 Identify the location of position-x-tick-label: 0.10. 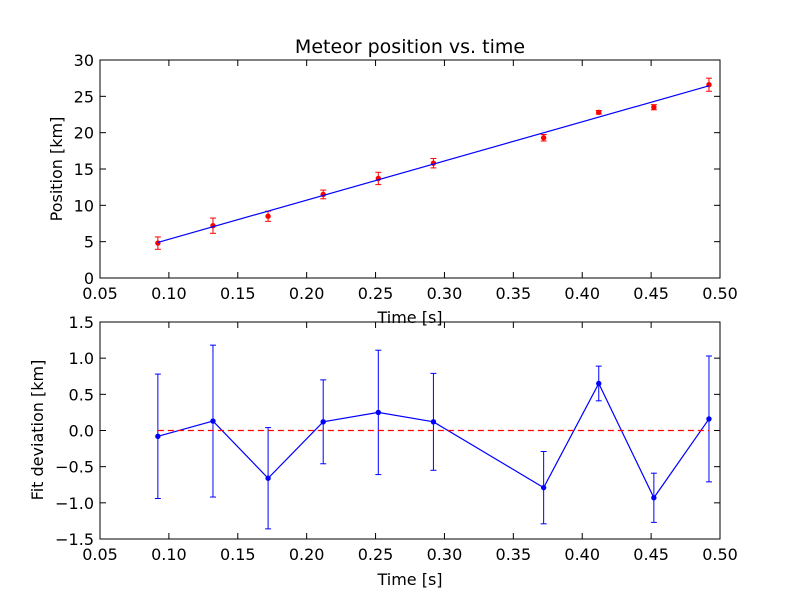
(169, 293).